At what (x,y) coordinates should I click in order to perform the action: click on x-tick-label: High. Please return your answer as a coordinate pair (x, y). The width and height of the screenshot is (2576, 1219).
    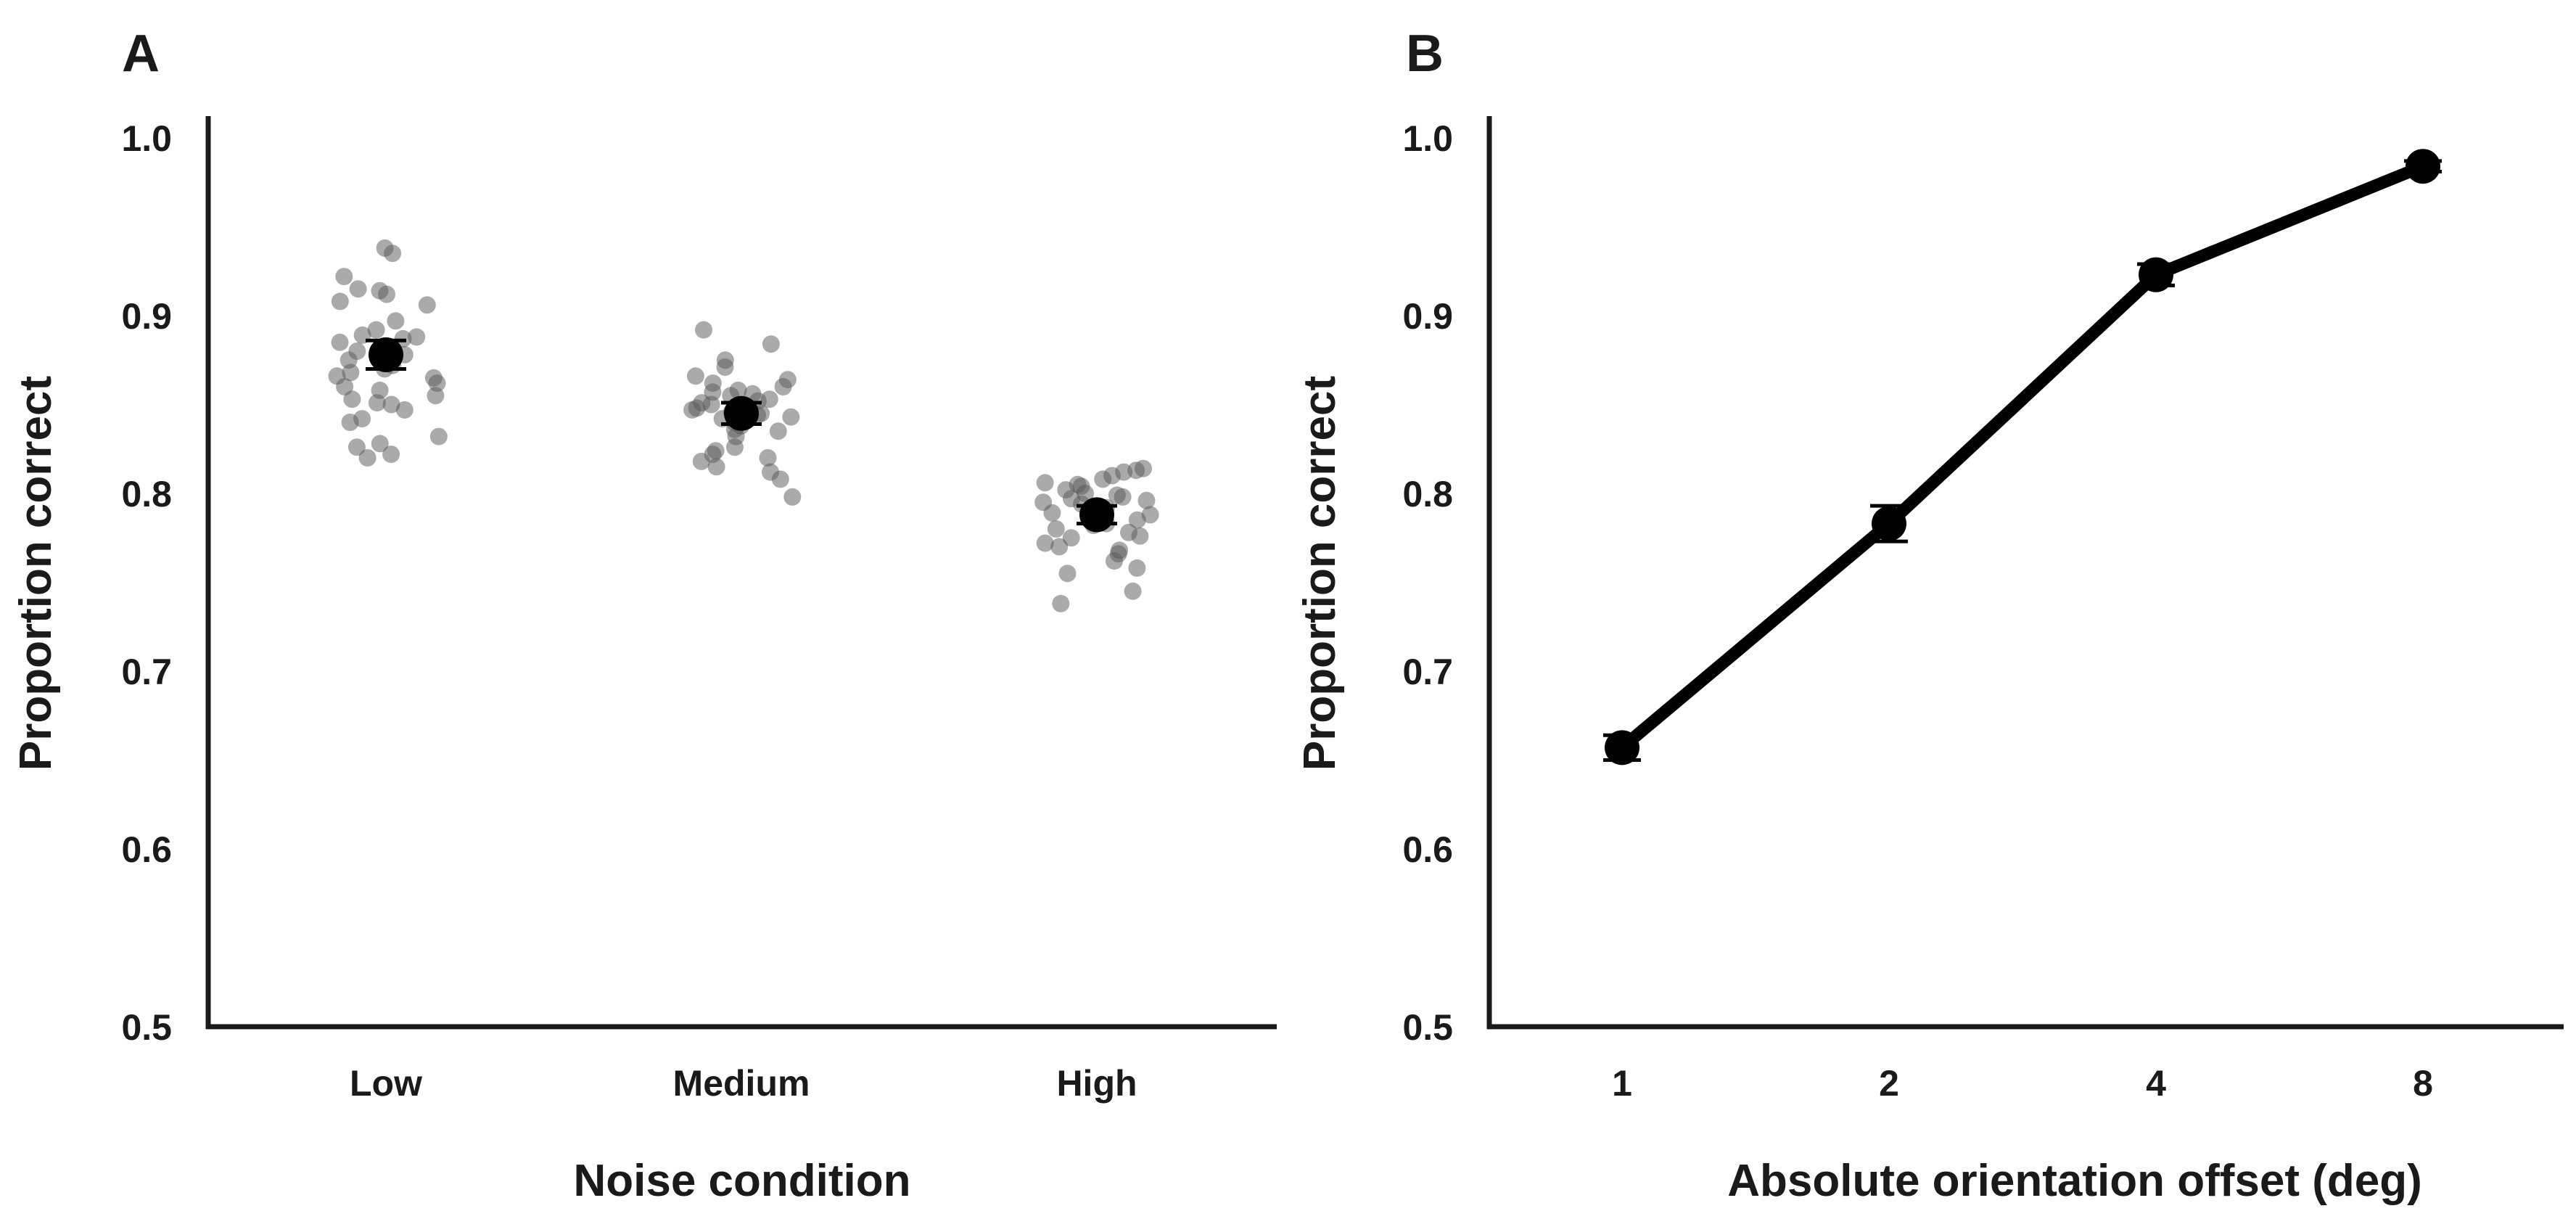
    Looking at the image, I should click on (1096, 1083).